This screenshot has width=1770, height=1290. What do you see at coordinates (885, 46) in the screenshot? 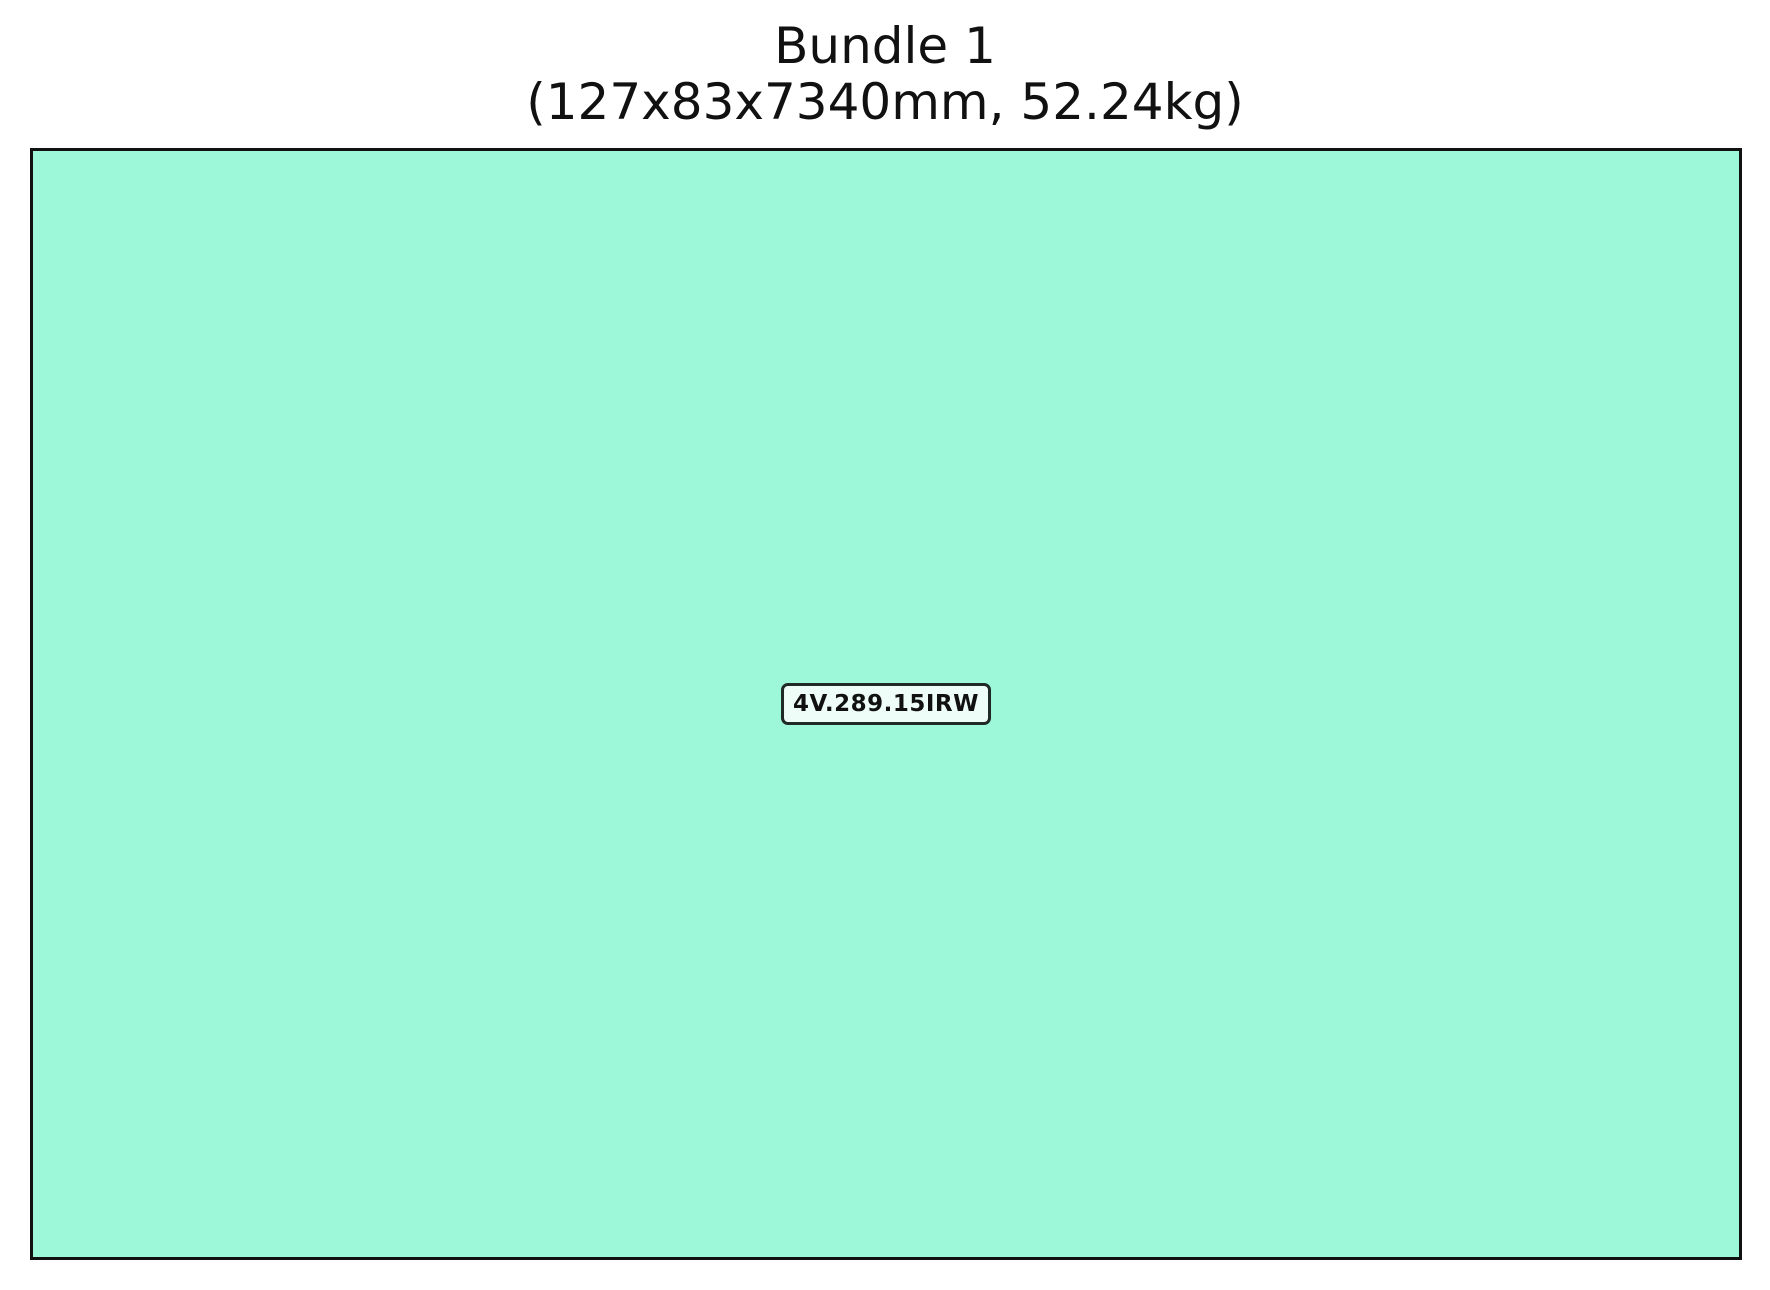
I see `bundle-name: Bundle 1` at bounding box center [885, 46].